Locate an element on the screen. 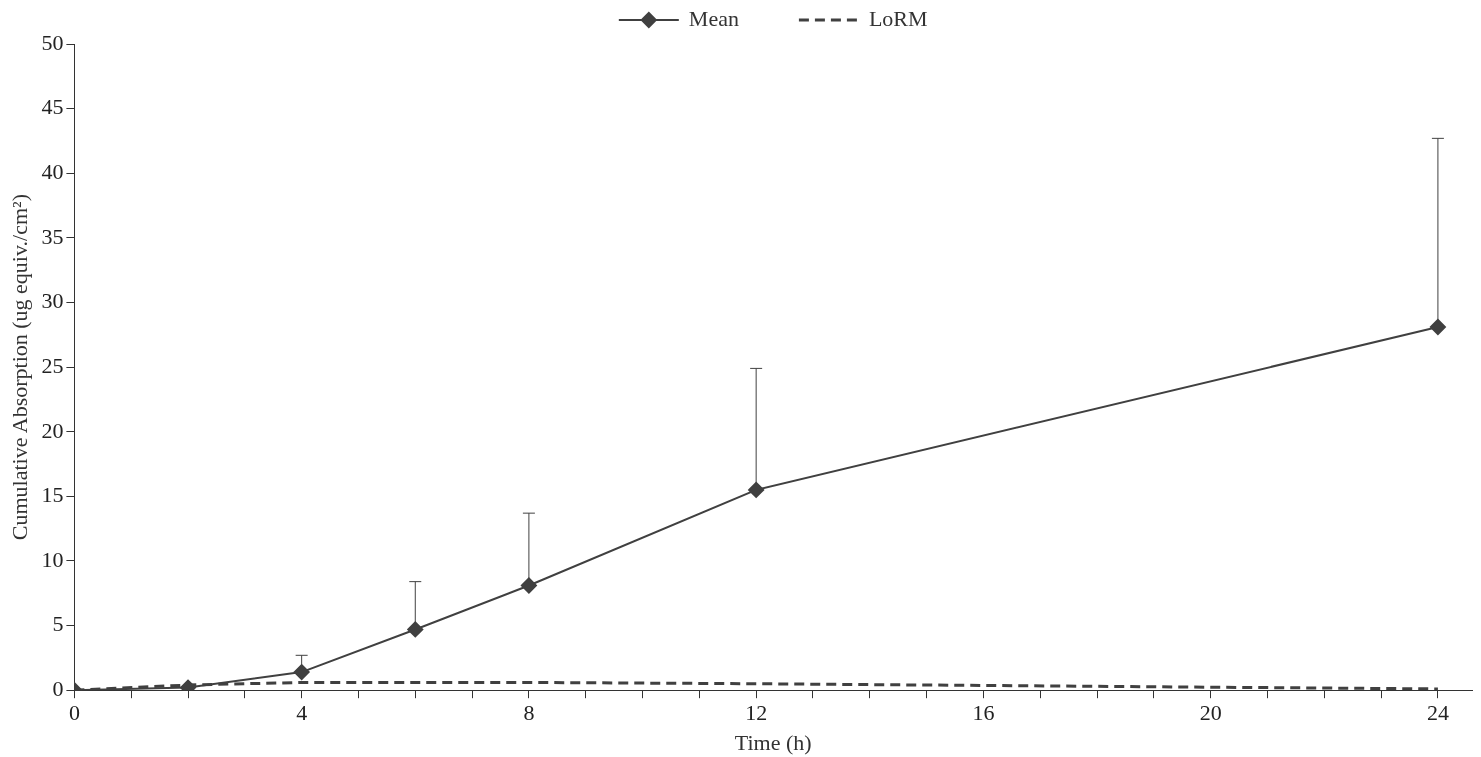  y-tick-label: 25 is located at coordinates (52, 365).